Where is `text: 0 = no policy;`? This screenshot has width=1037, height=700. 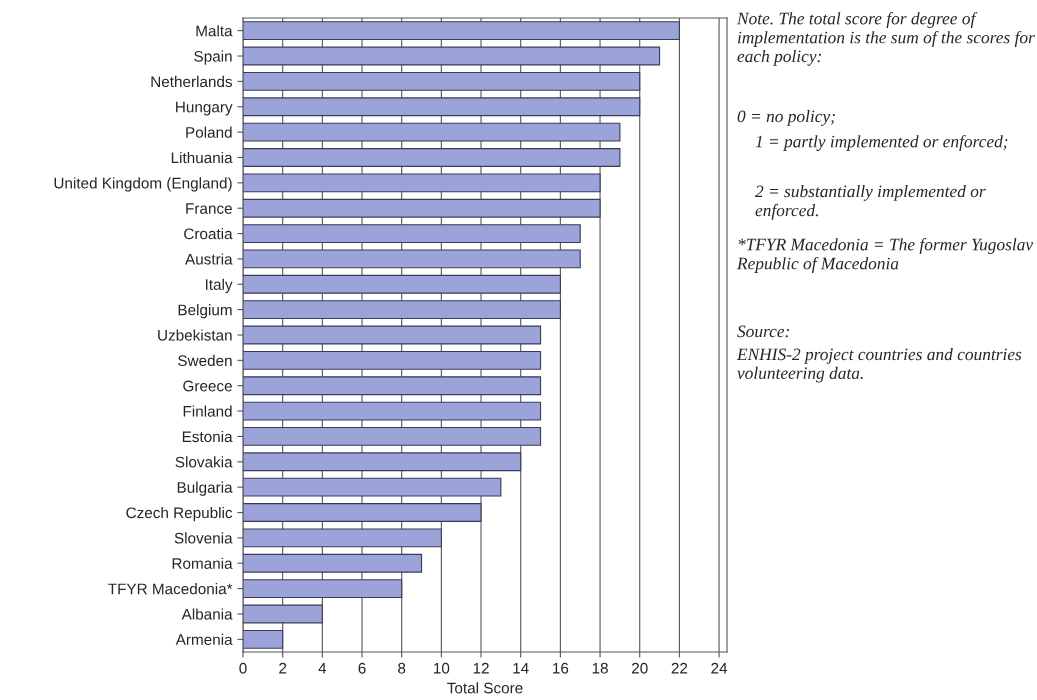
text: 0 = no policy; is located at coordinates (786, 118).